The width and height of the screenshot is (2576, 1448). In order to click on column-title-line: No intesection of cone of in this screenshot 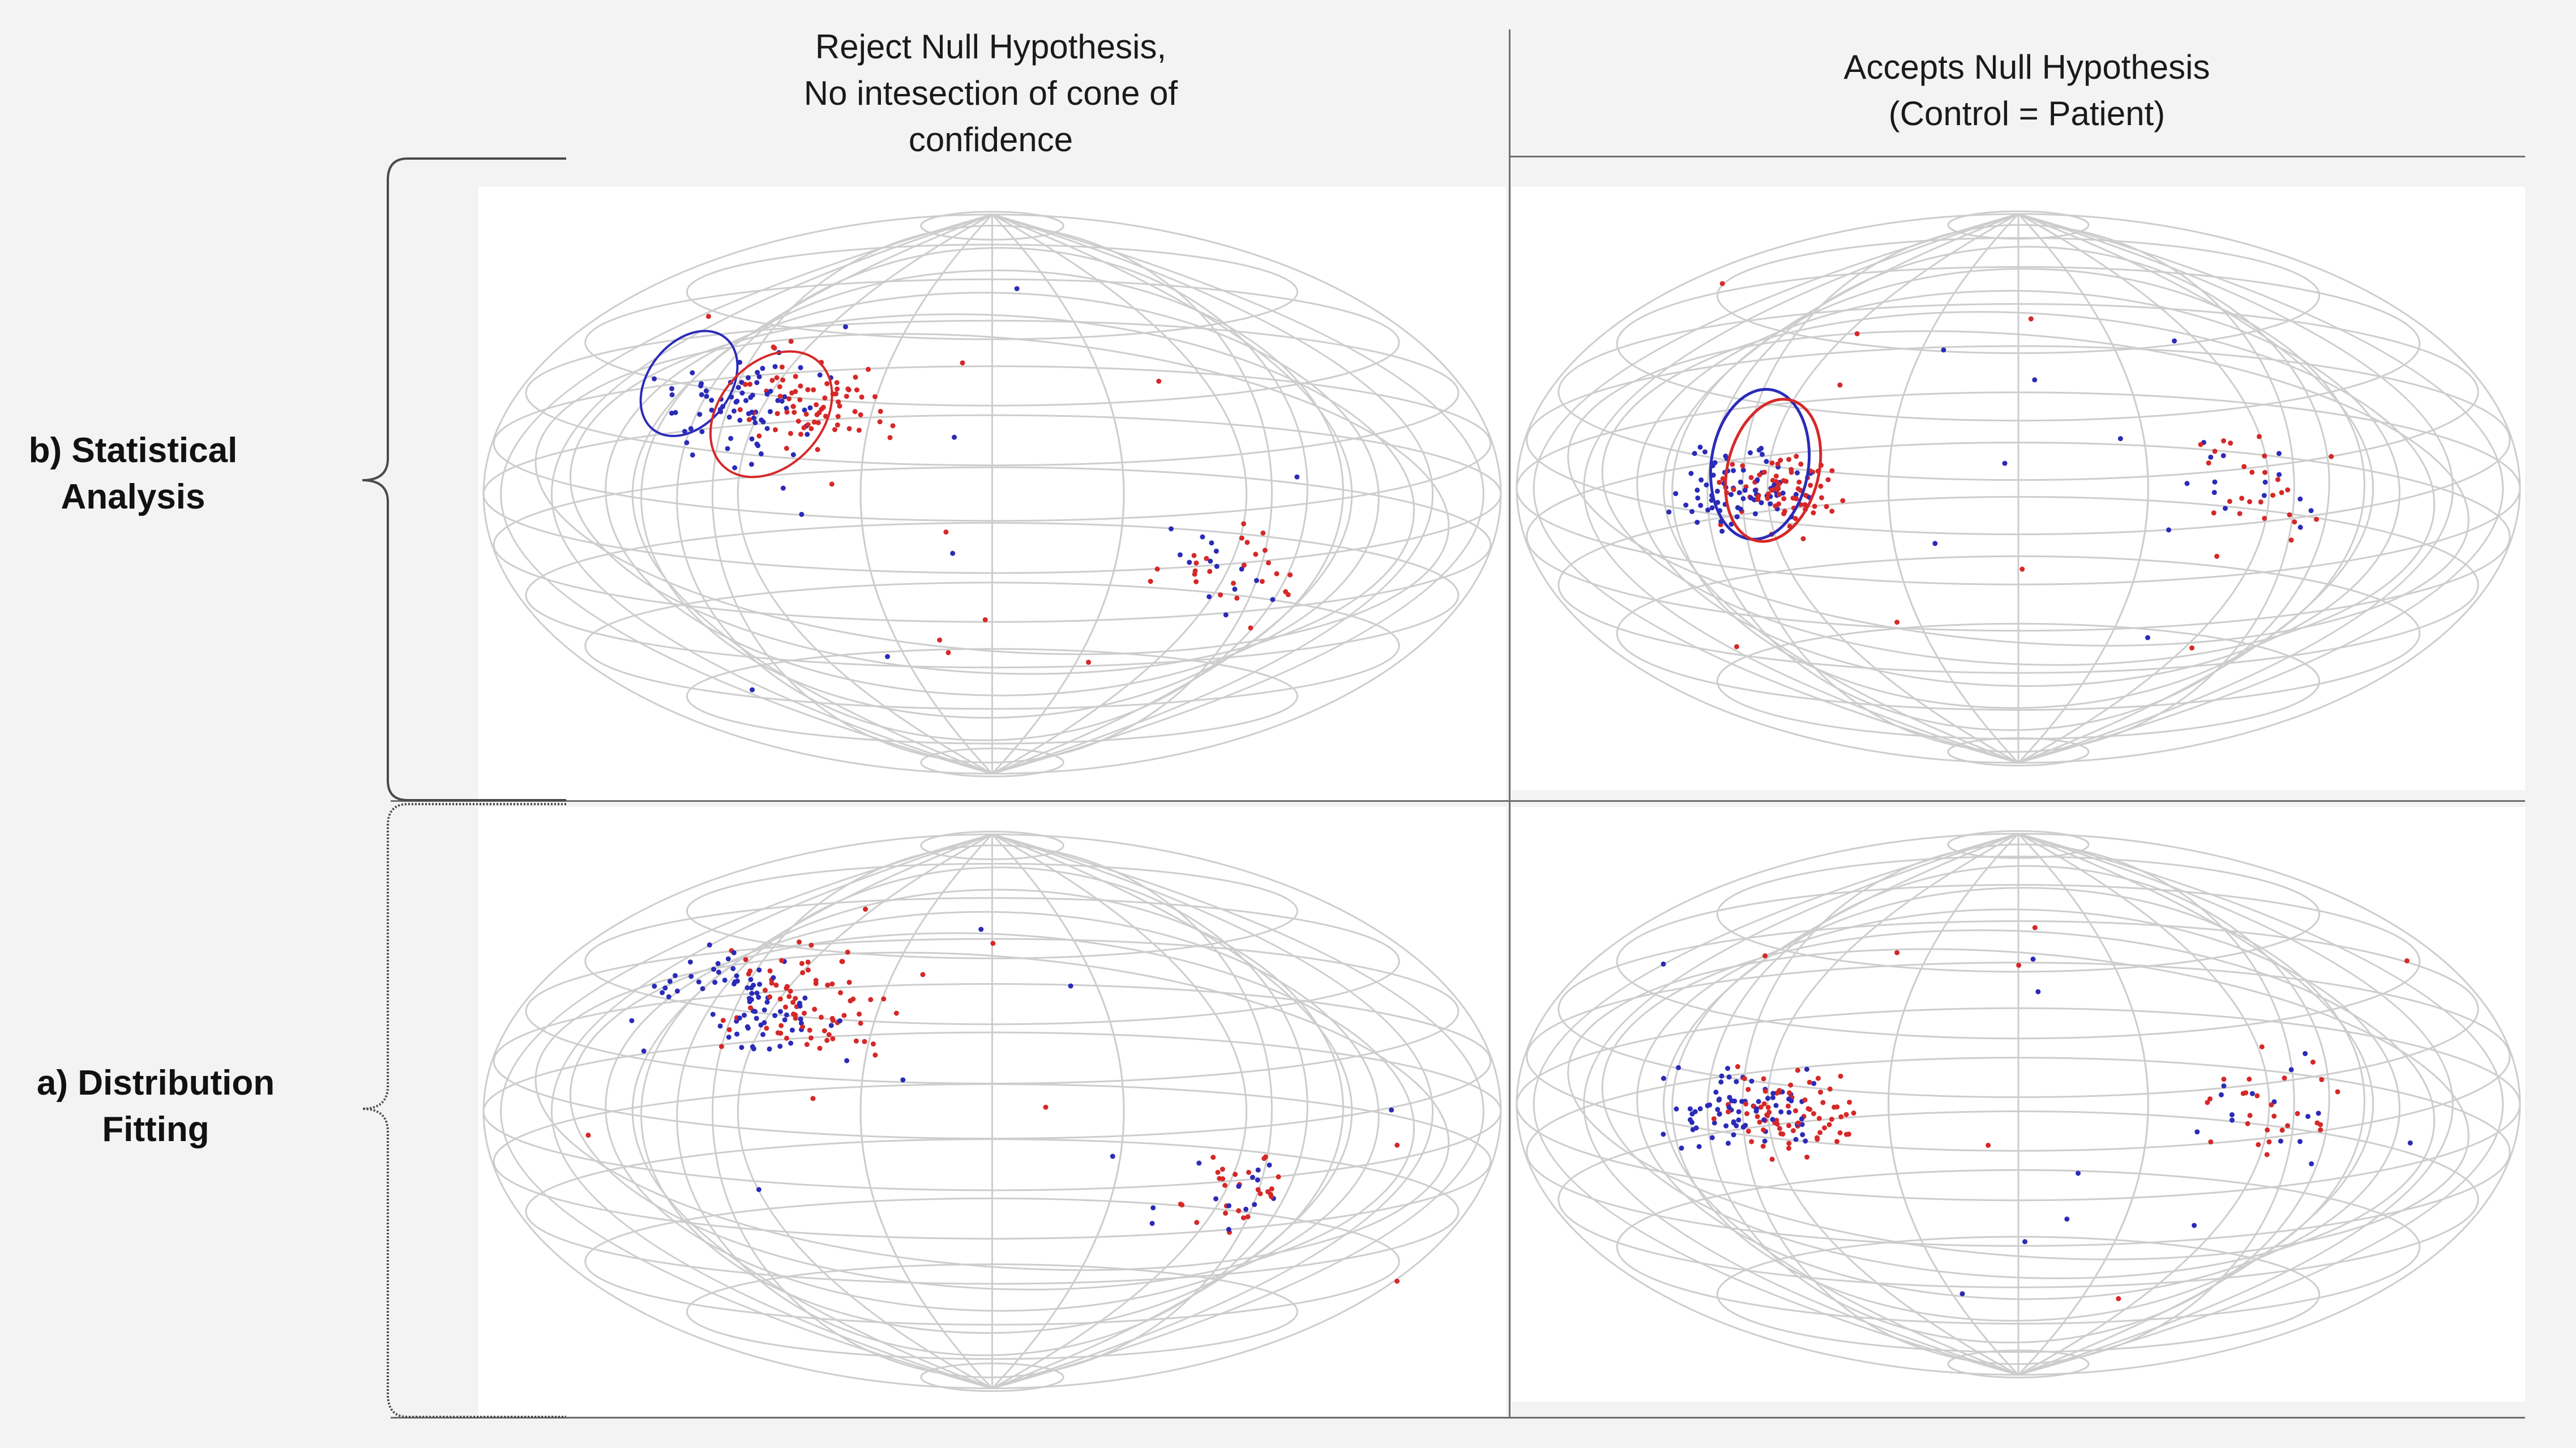, I will do `click(990, 93)`.